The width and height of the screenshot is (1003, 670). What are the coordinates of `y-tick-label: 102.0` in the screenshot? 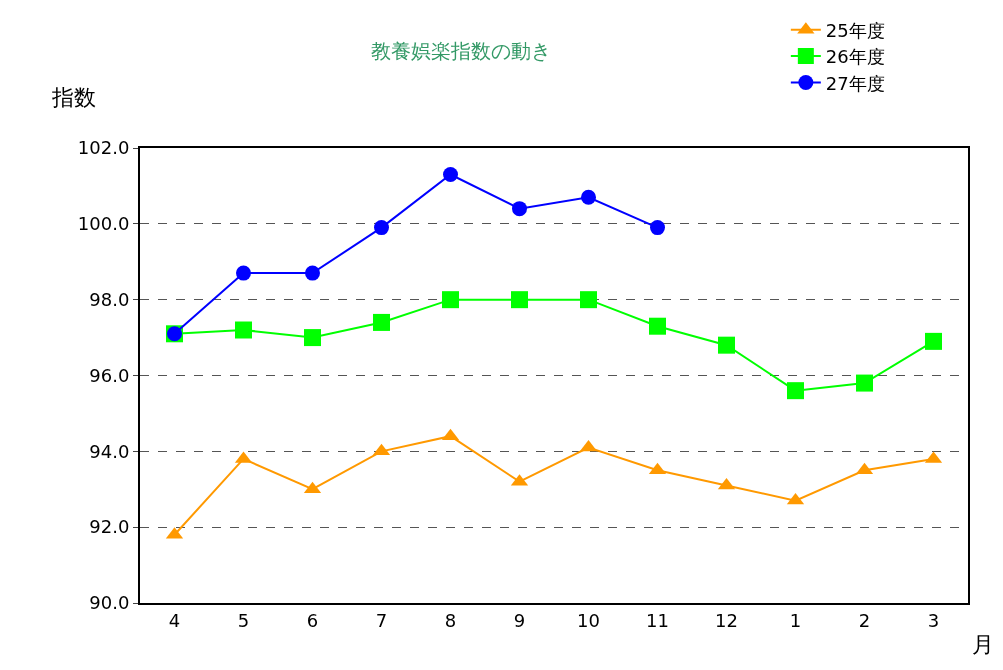 It's located at (103, 148).